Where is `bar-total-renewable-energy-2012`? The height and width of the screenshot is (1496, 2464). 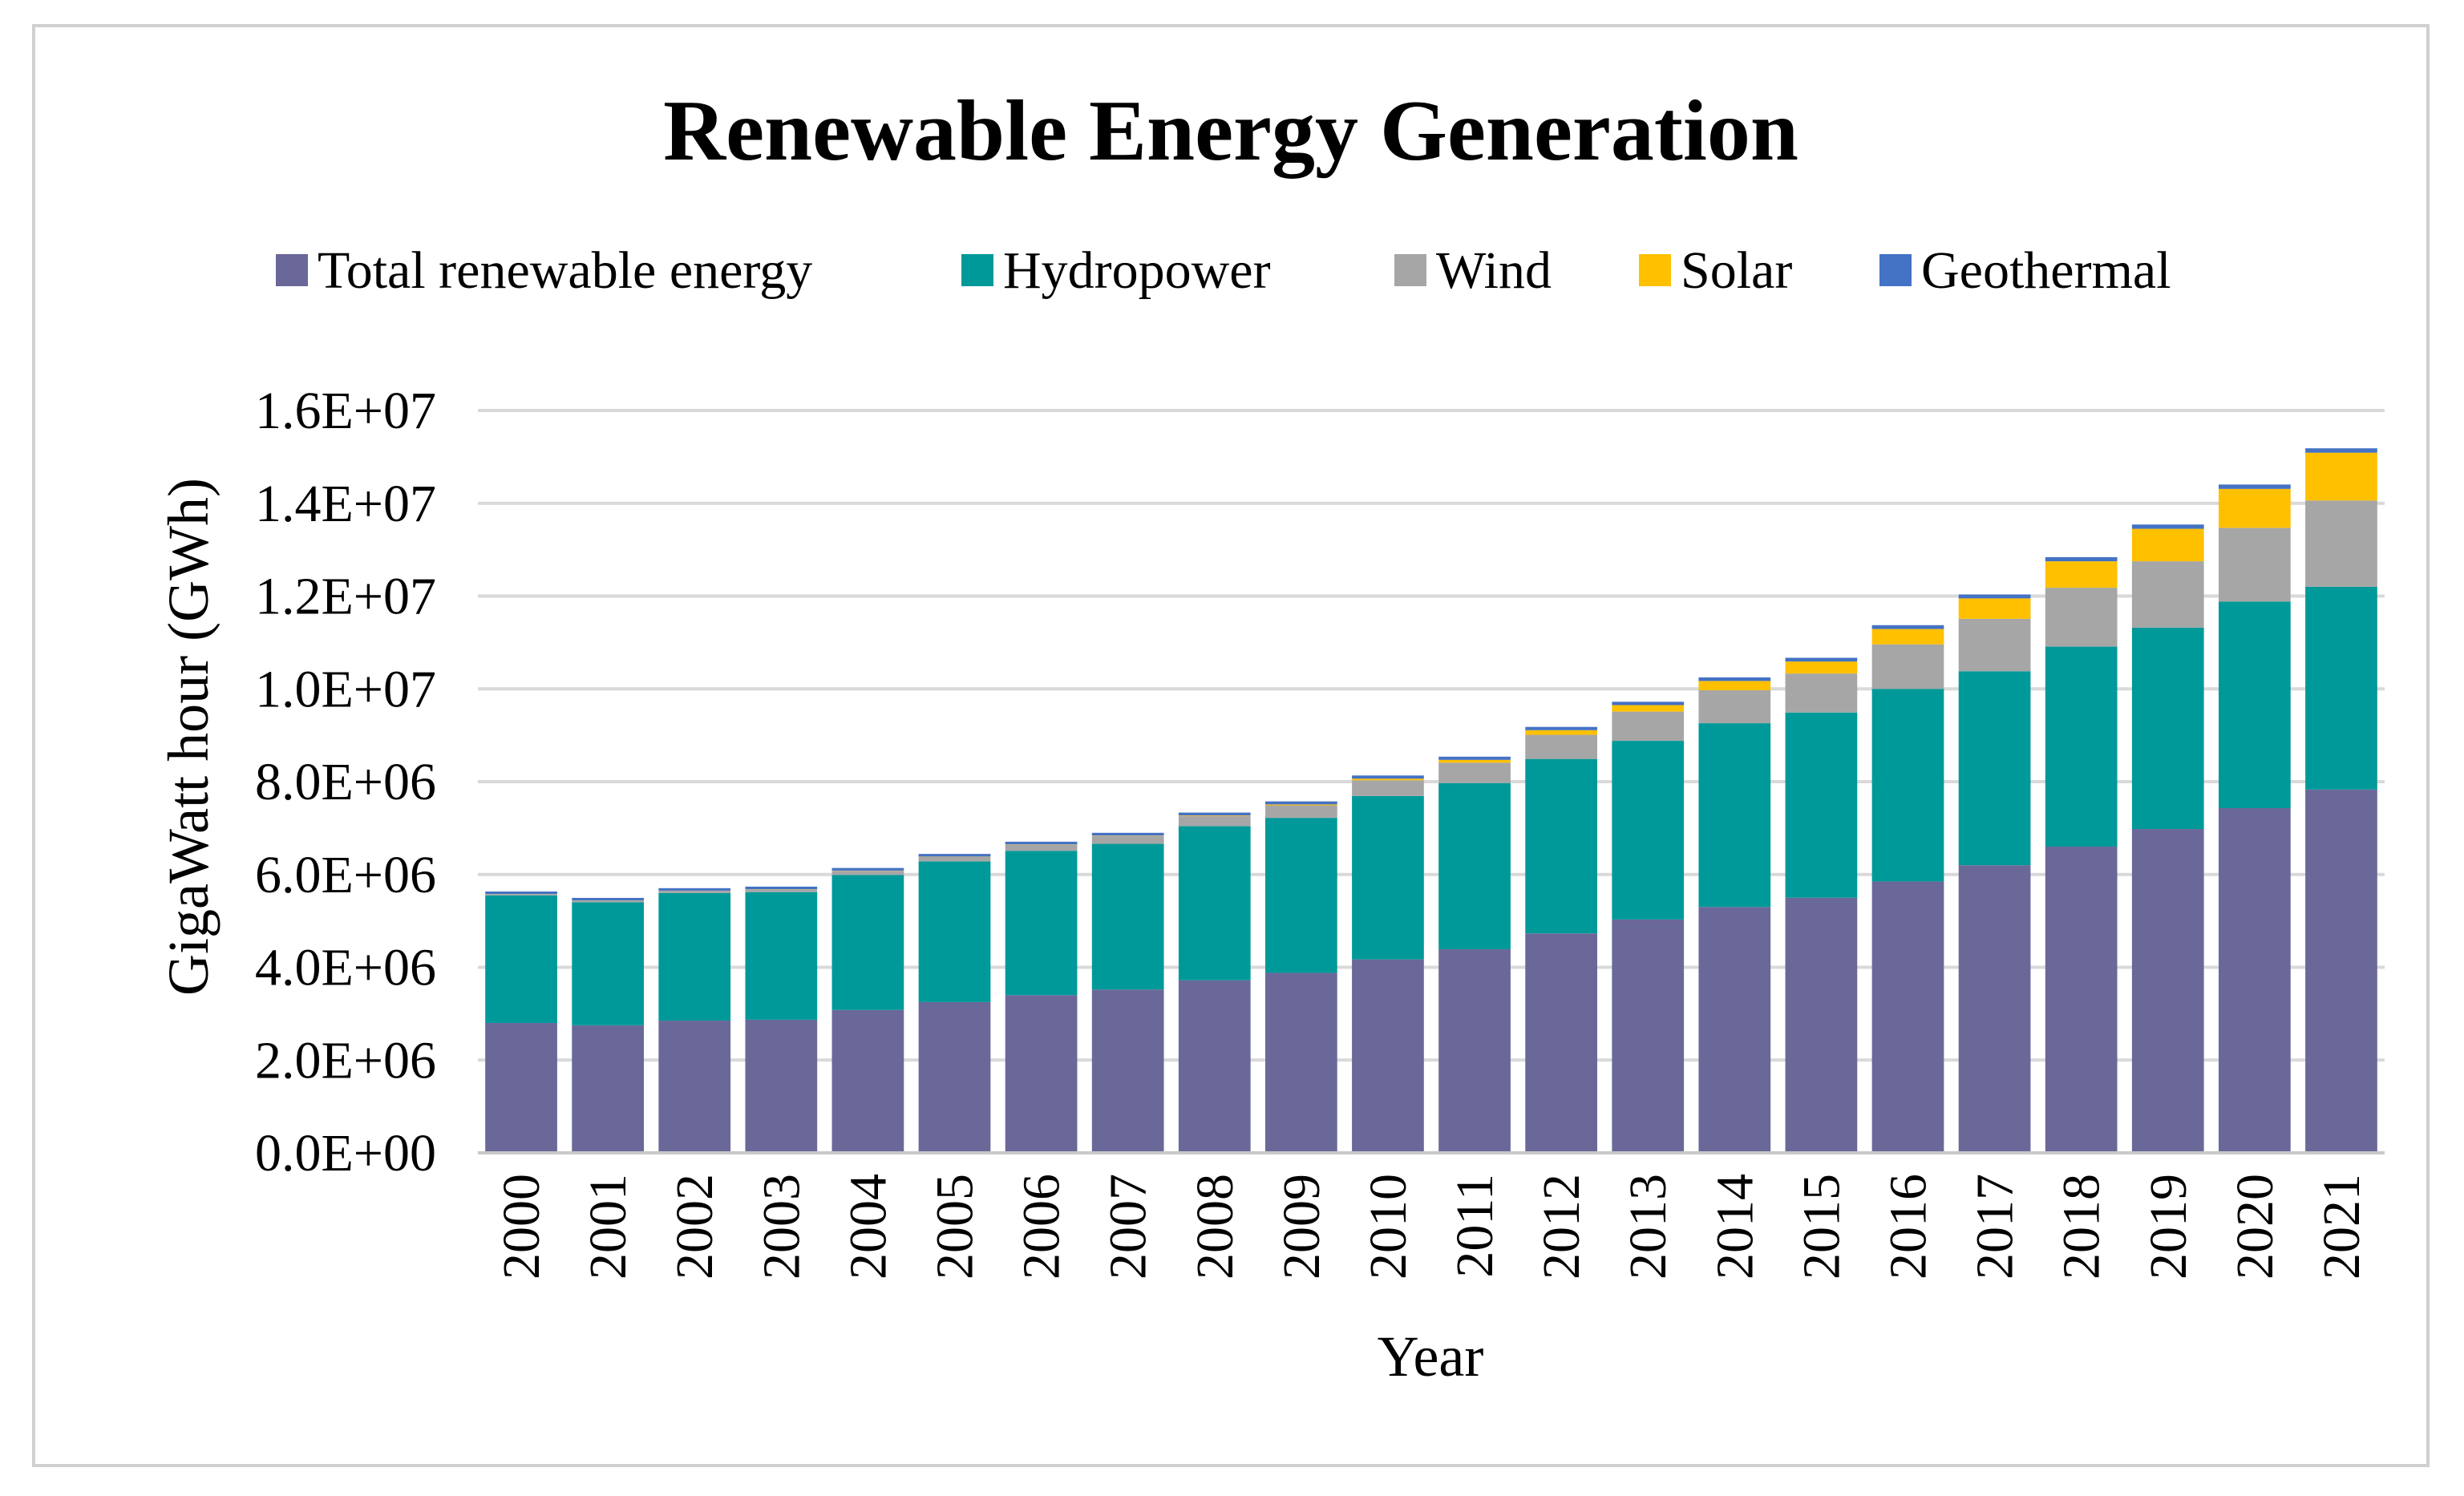 bar-total-renewable-energy-2012 is located at coordinates (1561, 1043).